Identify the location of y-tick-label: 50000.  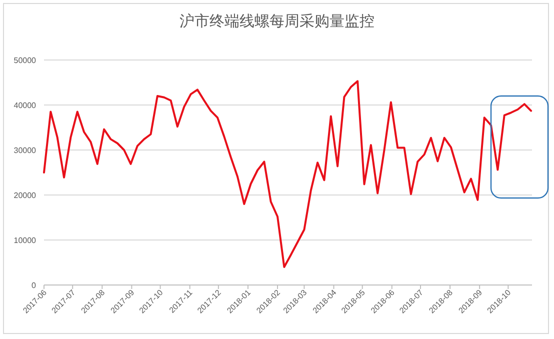
(25, 60).